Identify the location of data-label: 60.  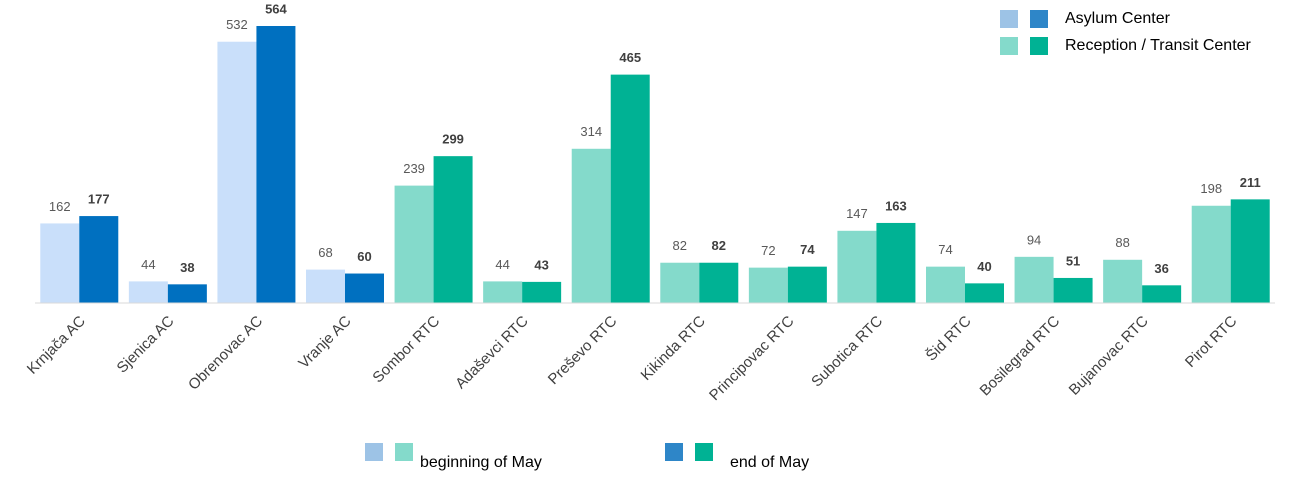
(364, 256).